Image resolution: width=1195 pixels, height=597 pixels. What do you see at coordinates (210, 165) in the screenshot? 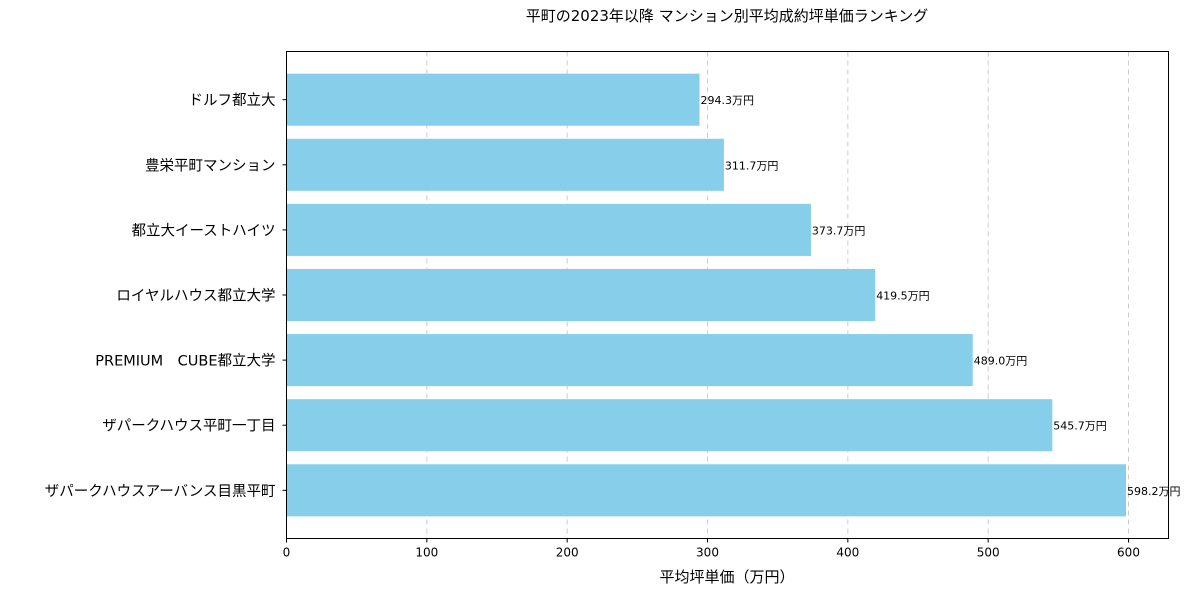
I see `y-tick-label: 豊栄平町マンション` at bounding box center [210, 165].